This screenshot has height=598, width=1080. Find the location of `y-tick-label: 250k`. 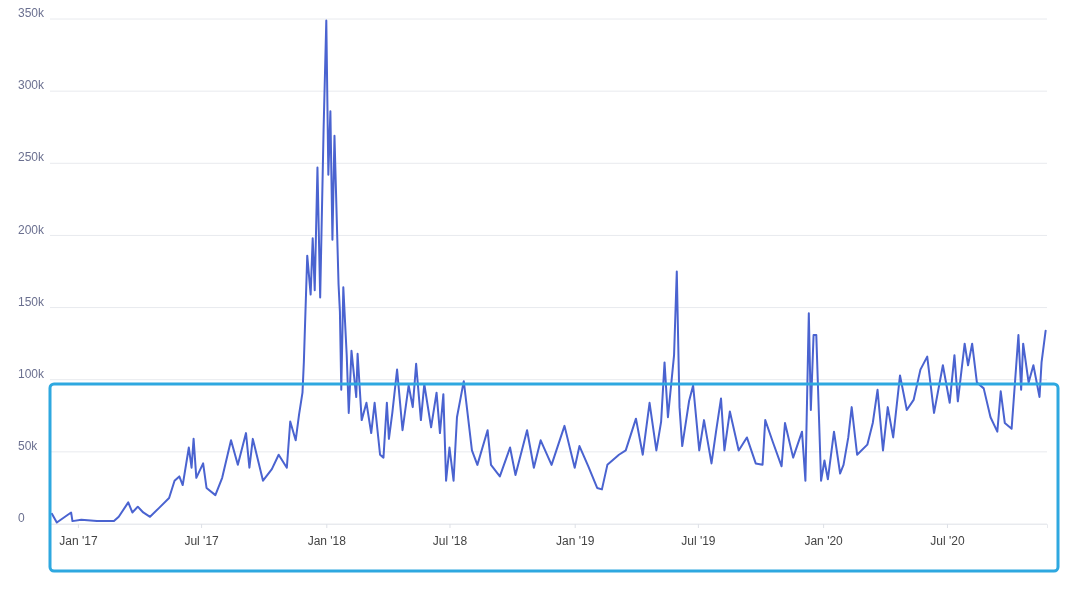

y-tick-label: 250k is located at coordinates (32, 157).